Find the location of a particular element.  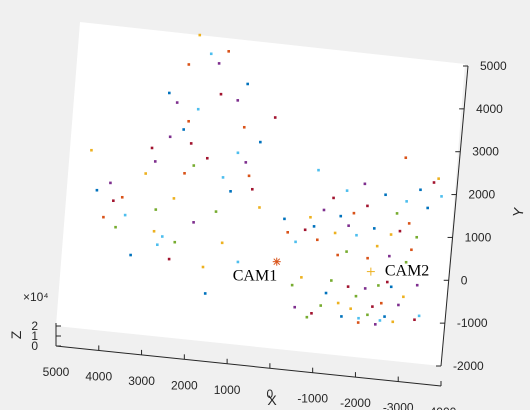

x-axis-label: X is located at coordinates (272, 400).